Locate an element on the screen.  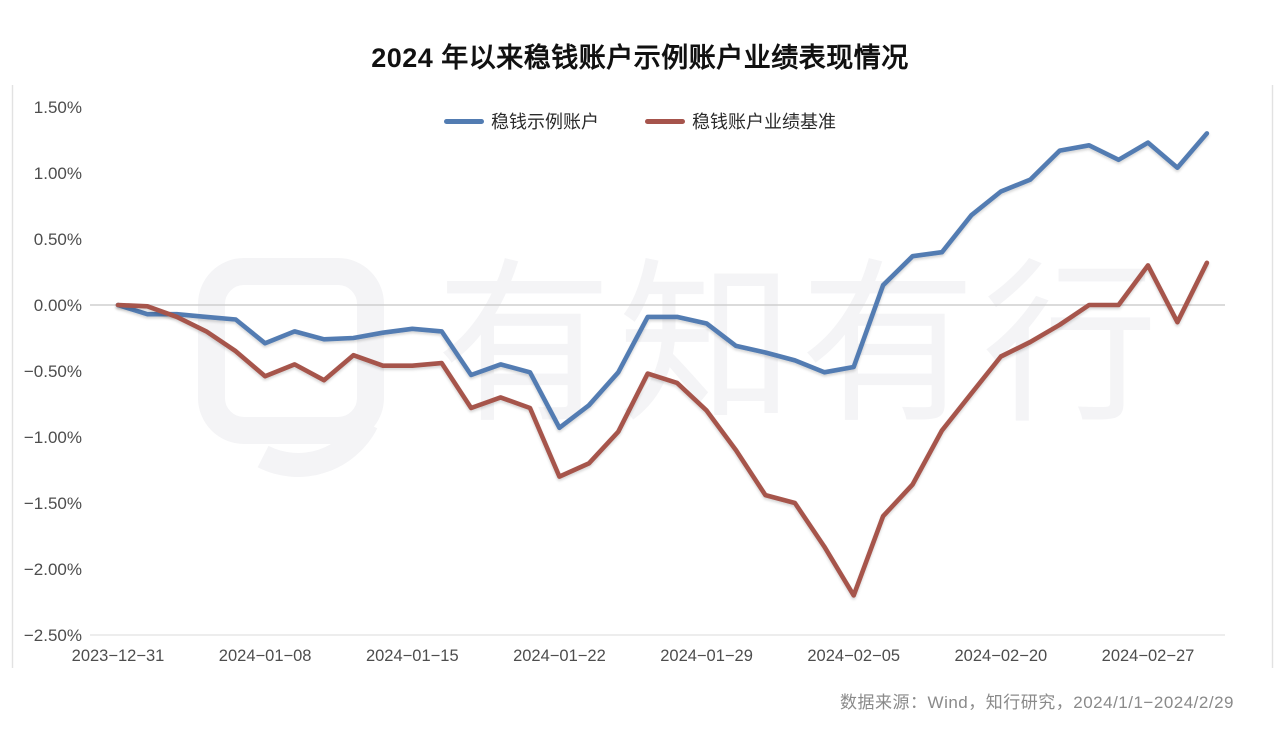
y-tick-label: −2.50% is located at coordinates (53, 635).